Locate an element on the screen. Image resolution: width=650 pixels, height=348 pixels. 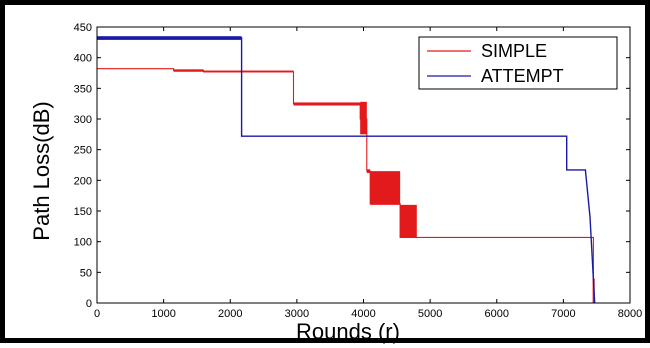
y-tick-label: 450 is located at coordinates (83, 28).